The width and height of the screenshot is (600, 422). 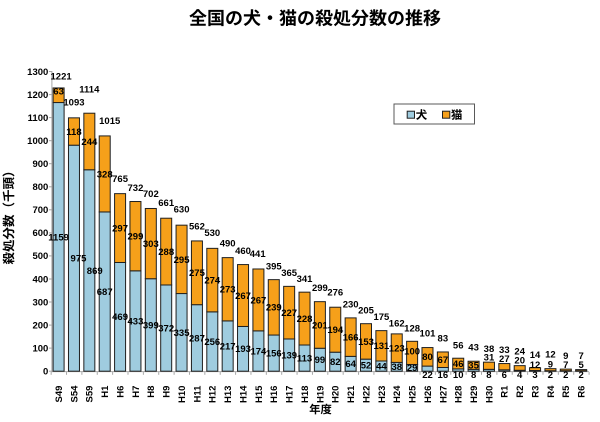 I want to click on svg-text: 3, so click(x=534, y=375).